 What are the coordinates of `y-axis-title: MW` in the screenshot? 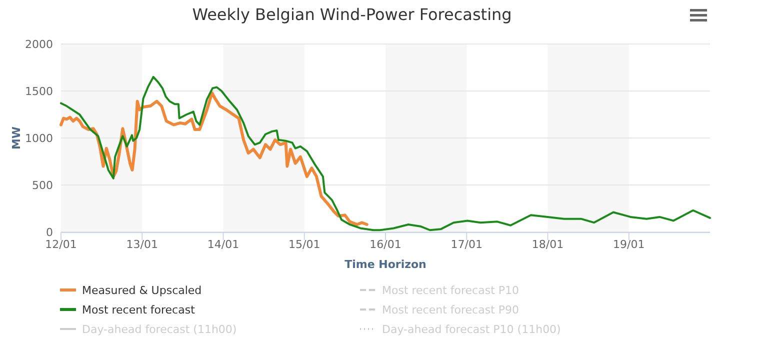 It's located at (16, 138).